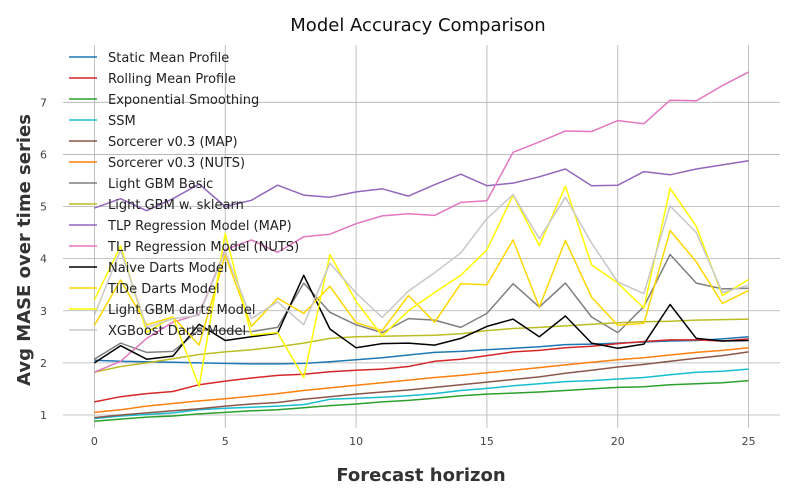 Image resolution: width=800 pixels, height=500 pixels. I want to click on series-line-sorcerer-v0-3-map, so click(421, 385).